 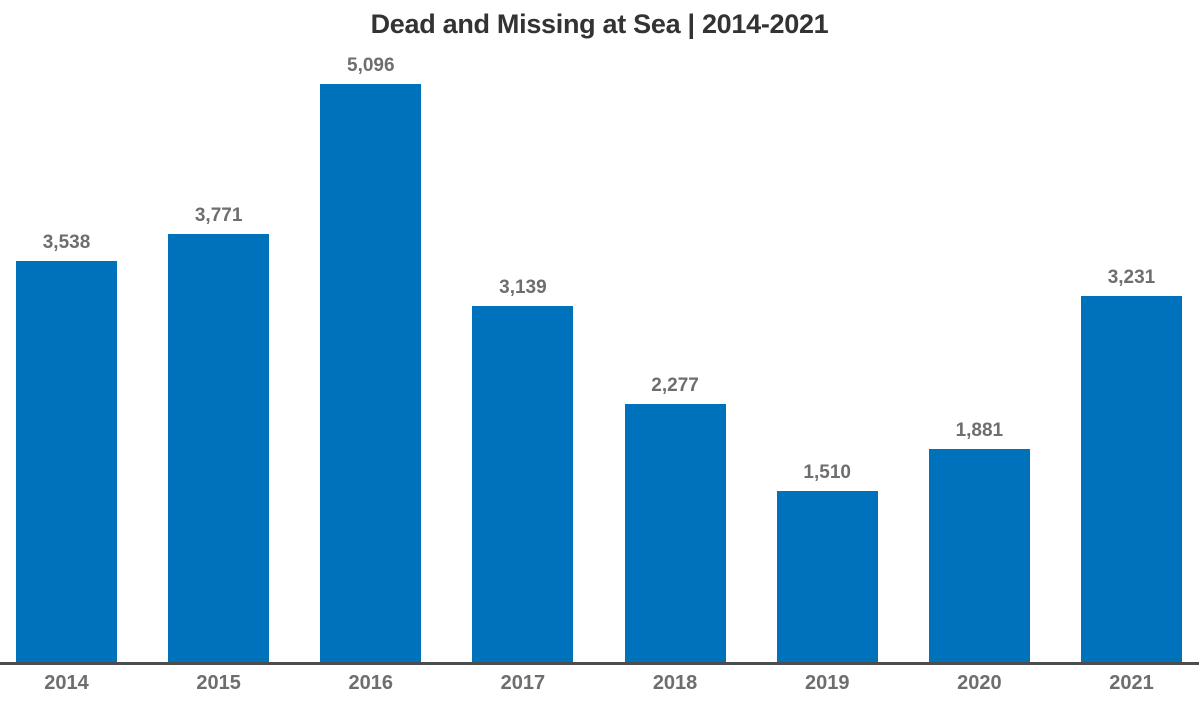 What do you see at coordinates (675, 385) in the screenshot?
I see `bar-value-label: 2,277` at bounding box center [675, 385].